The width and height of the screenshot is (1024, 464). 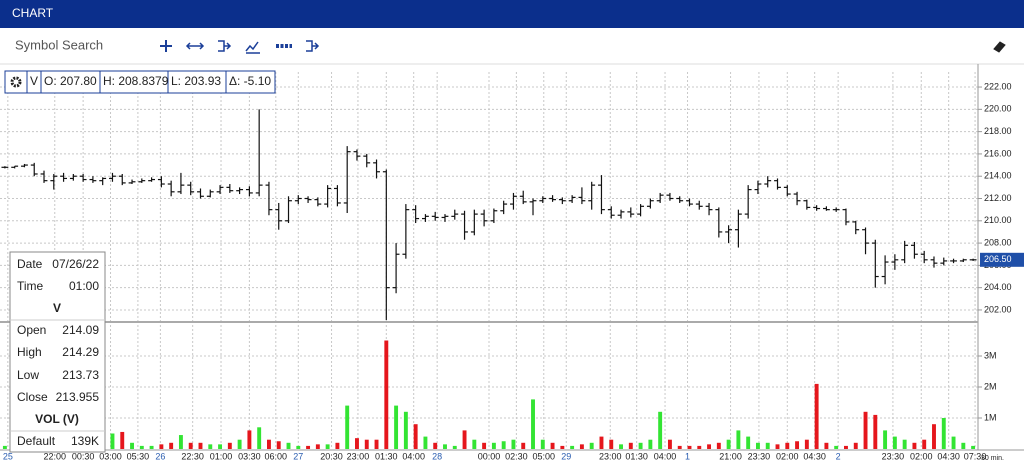 I want to click on x-tick-label: 04:30, so click(x=948, y=456).